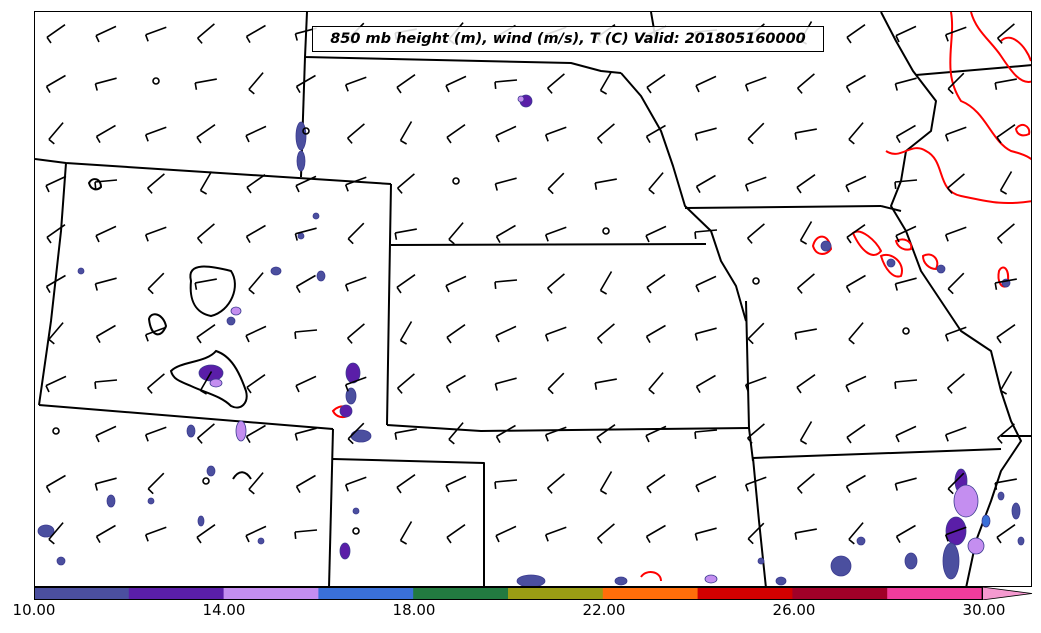 Image resolution: width=1041 pixels, height=633 pixels. What do you see at coordinates (224, 610) in the screenshot?
I see `colorbar-tick-label: 14.00` at bounding box center [224, 610].